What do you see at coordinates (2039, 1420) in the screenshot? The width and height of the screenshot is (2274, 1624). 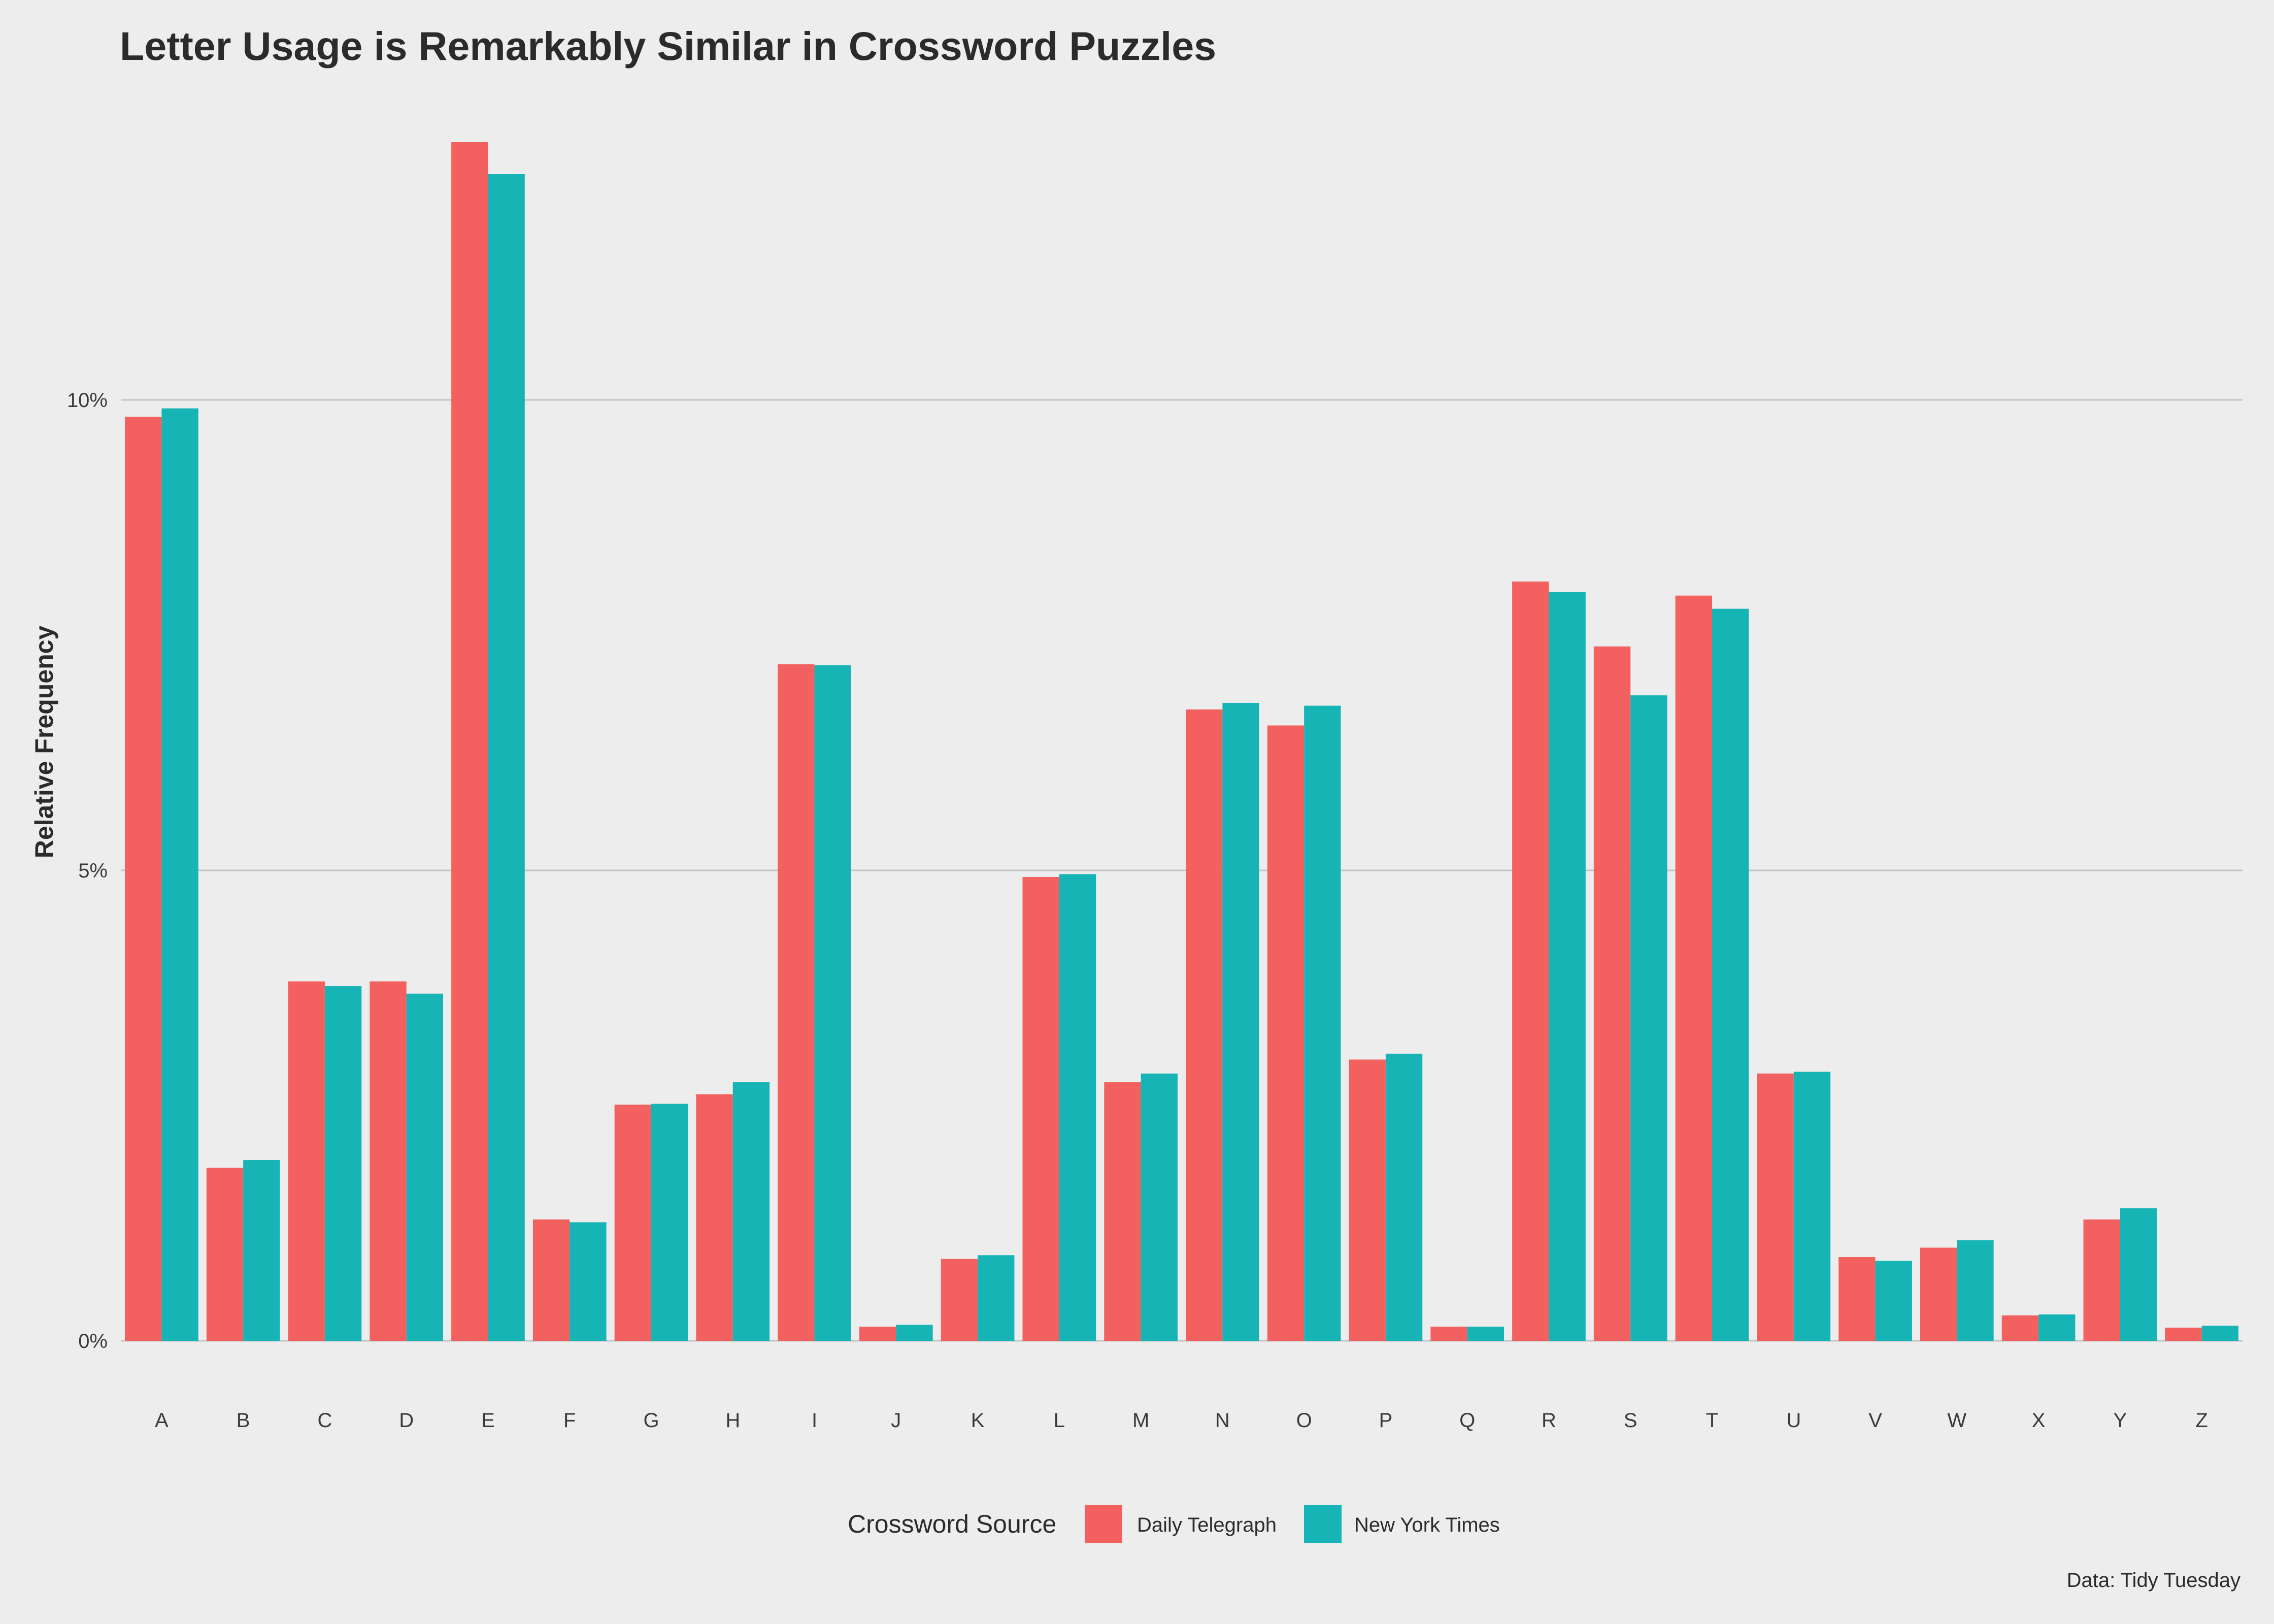 I see `x-tick-label-x: X` at bounding box center [2039, 1420].